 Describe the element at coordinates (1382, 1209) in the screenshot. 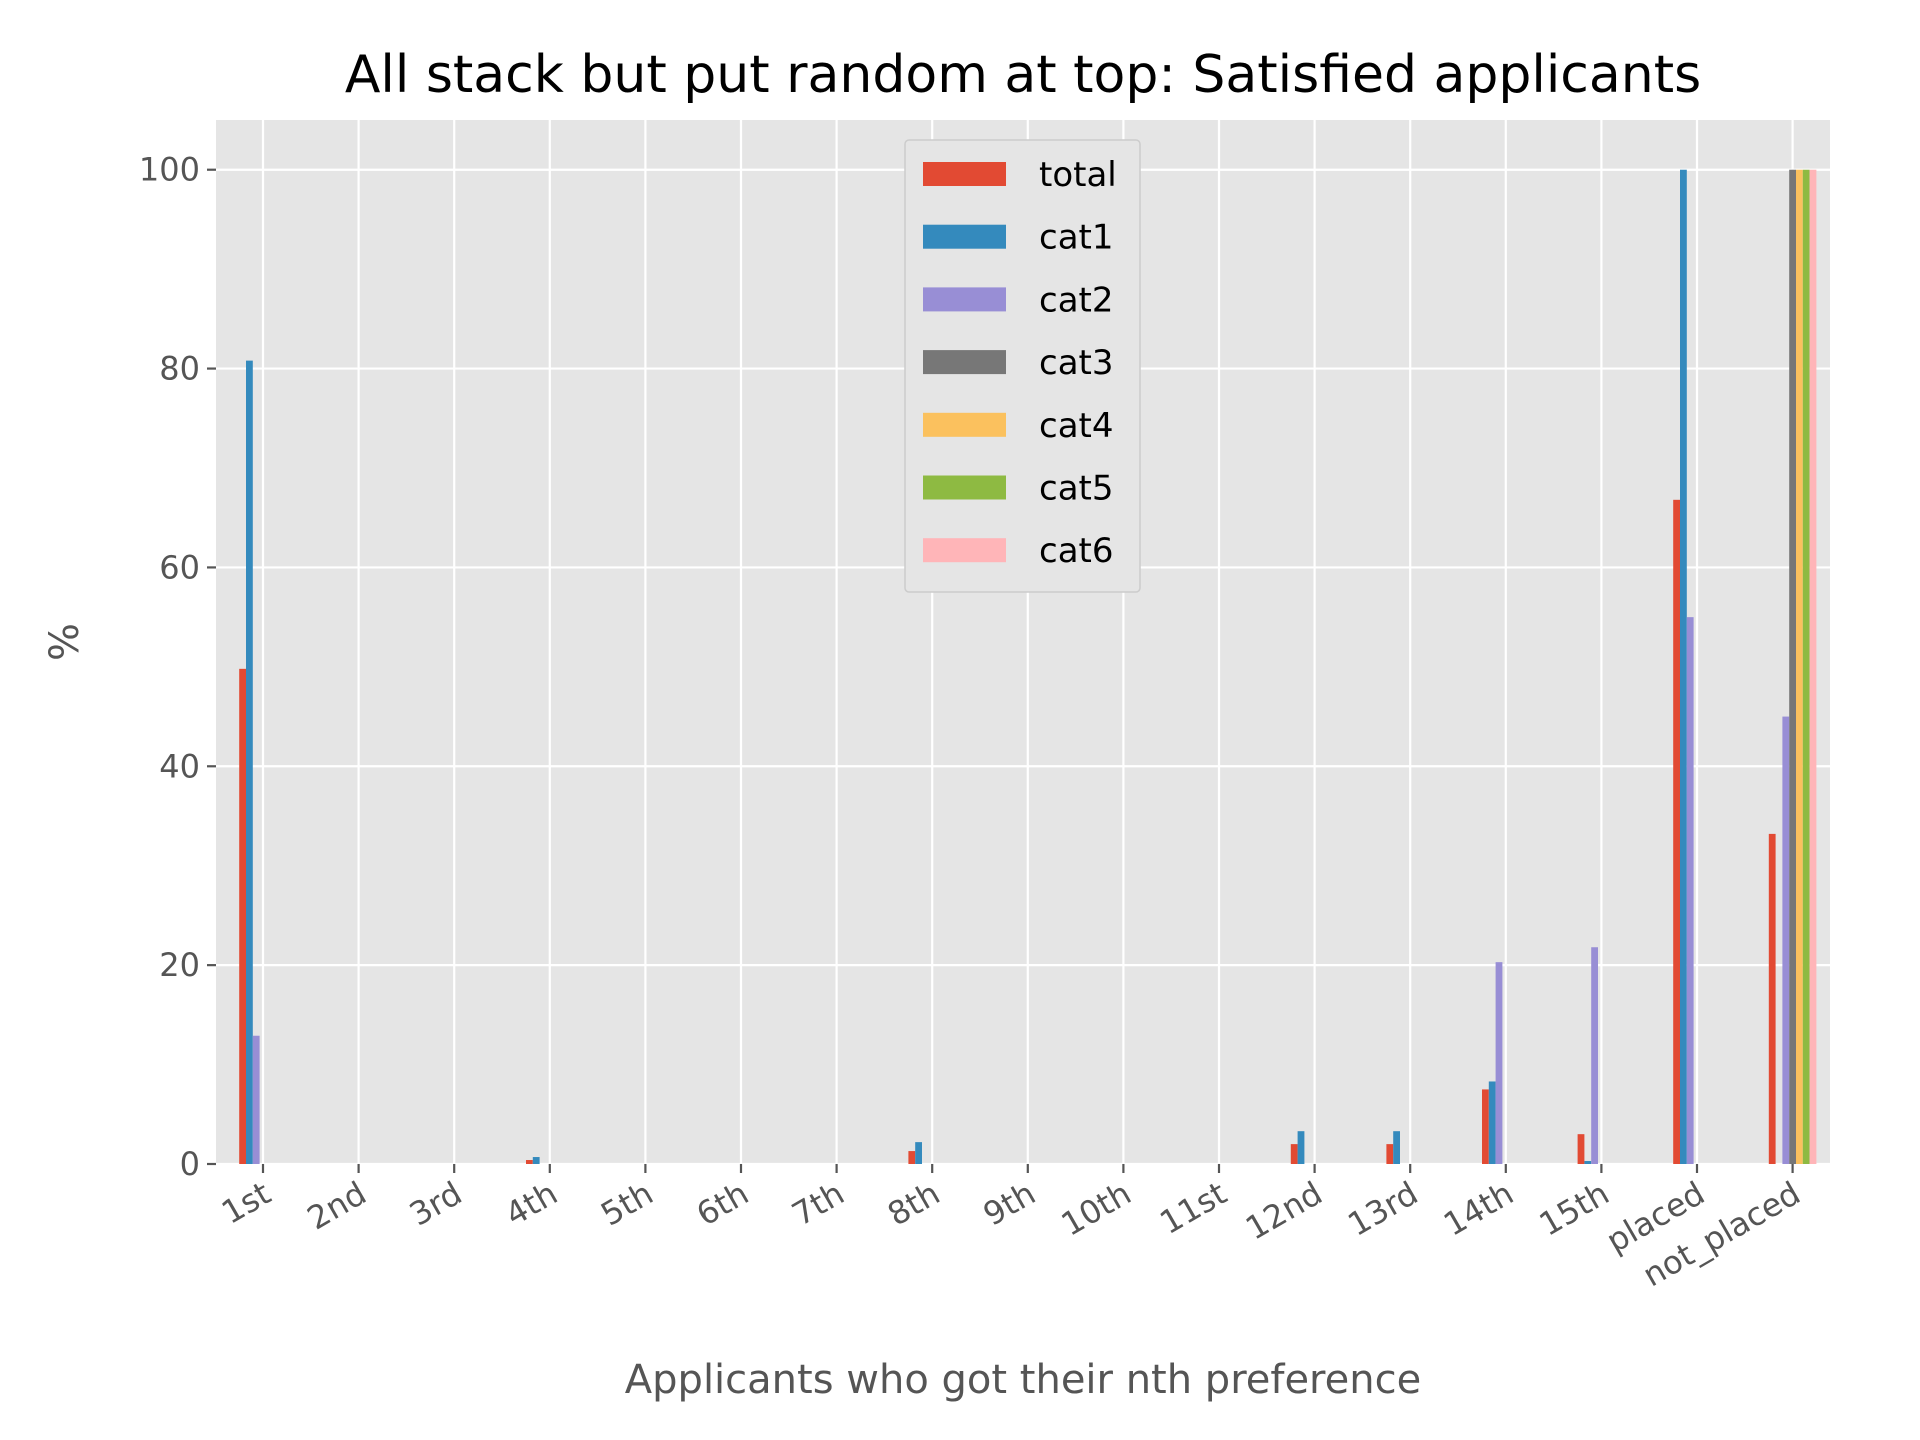

I see `x-tick-label: 13rd` at that location.